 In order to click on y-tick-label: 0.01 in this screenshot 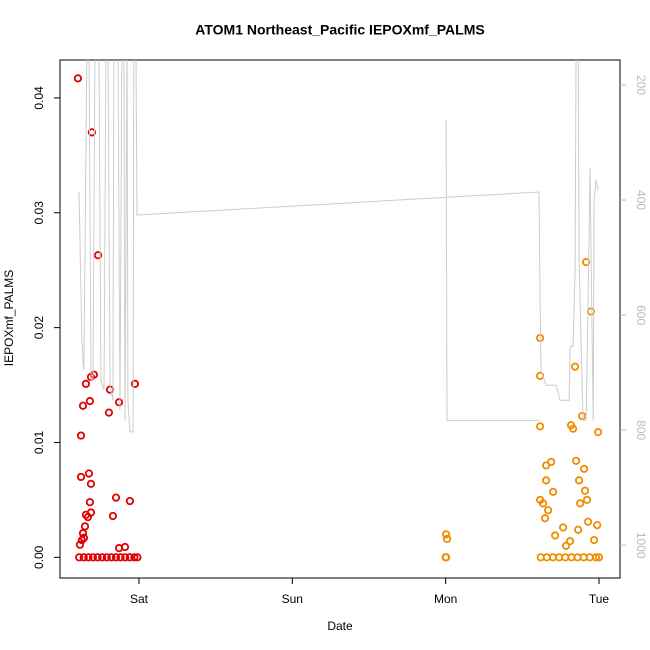, I will do `click(39, 442)`.